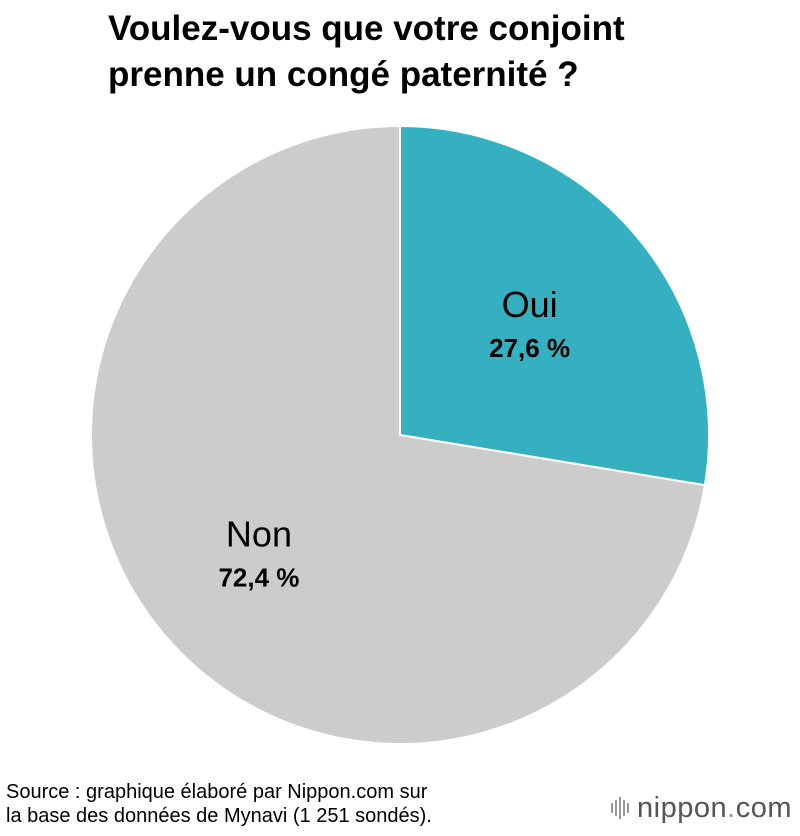 This screenshot has height=836, width=800. What do you see at coordinates (366, 28) in the screenshot?
I see `chart-title-line-1: Voulez-vous que votre conjoint` at bounding box center [366, 28].